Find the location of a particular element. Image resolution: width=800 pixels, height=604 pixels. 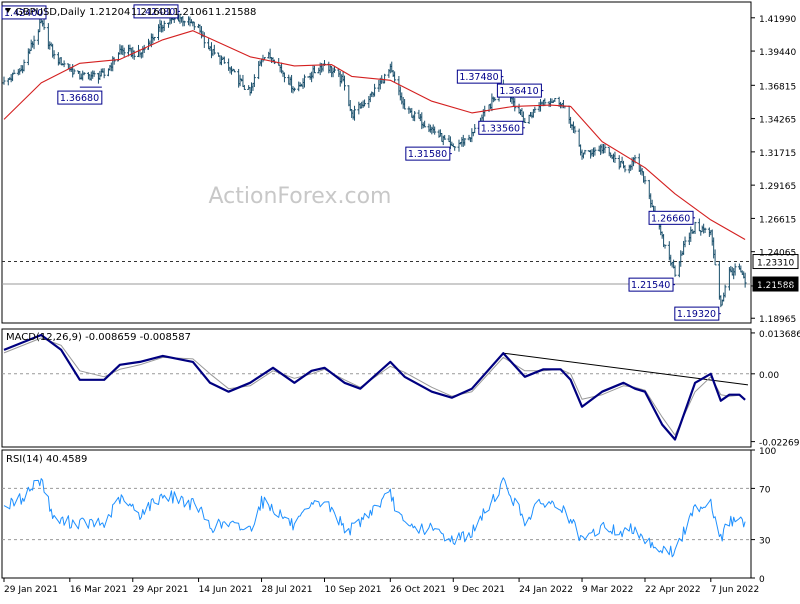

price-y-tick-label: 1.41990 is located at coordinates (777, 20).